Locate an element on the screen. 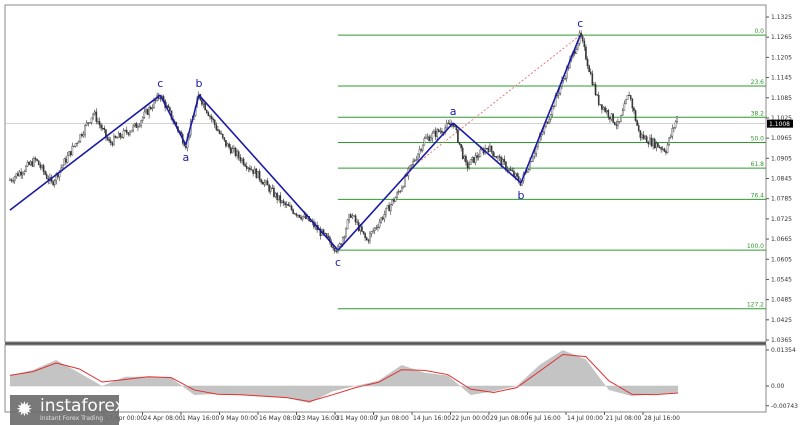 The image size is (800, 425). y-tick-label: 1.0425 is located at coordinates (781, 320).